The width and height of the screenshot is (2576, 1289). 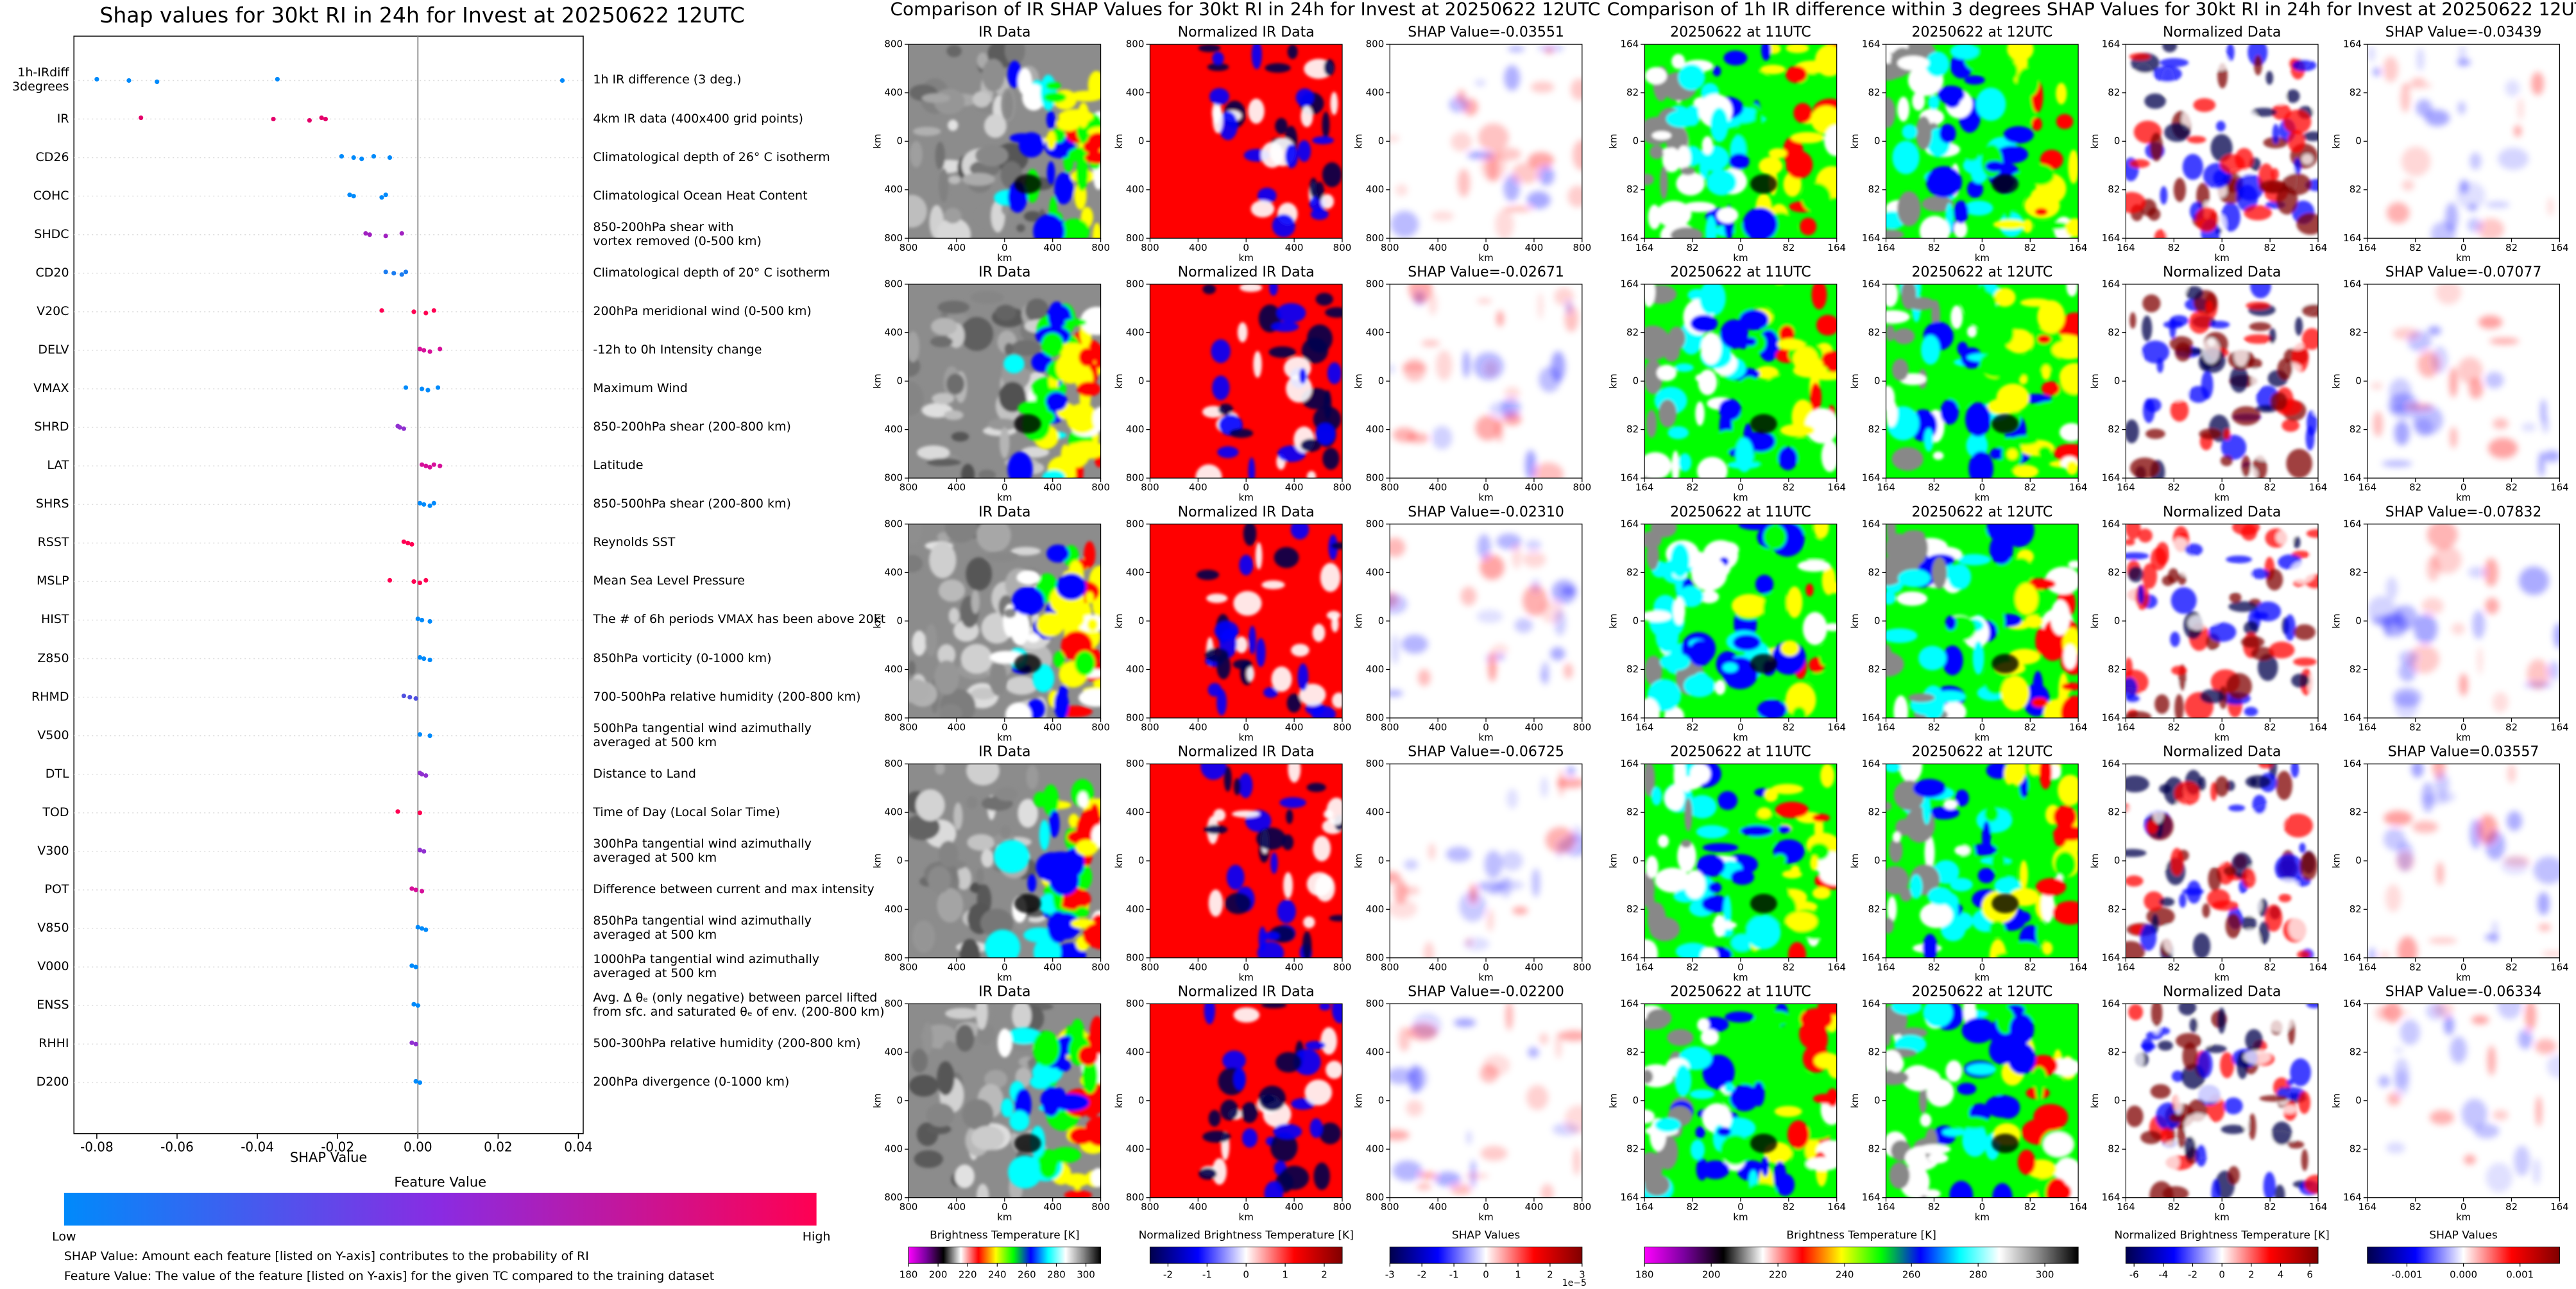 What do you see at coordinates (1636, 141) in the screenshot?
I see `y-tick-label: 0` at bounding box center [1636, 141].